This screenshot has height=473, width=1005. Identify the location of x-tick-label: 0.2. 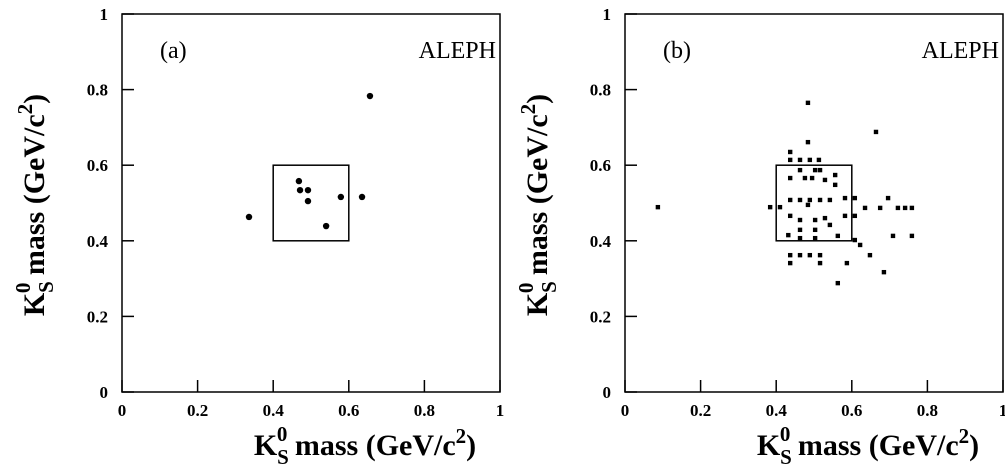
(700, 410).